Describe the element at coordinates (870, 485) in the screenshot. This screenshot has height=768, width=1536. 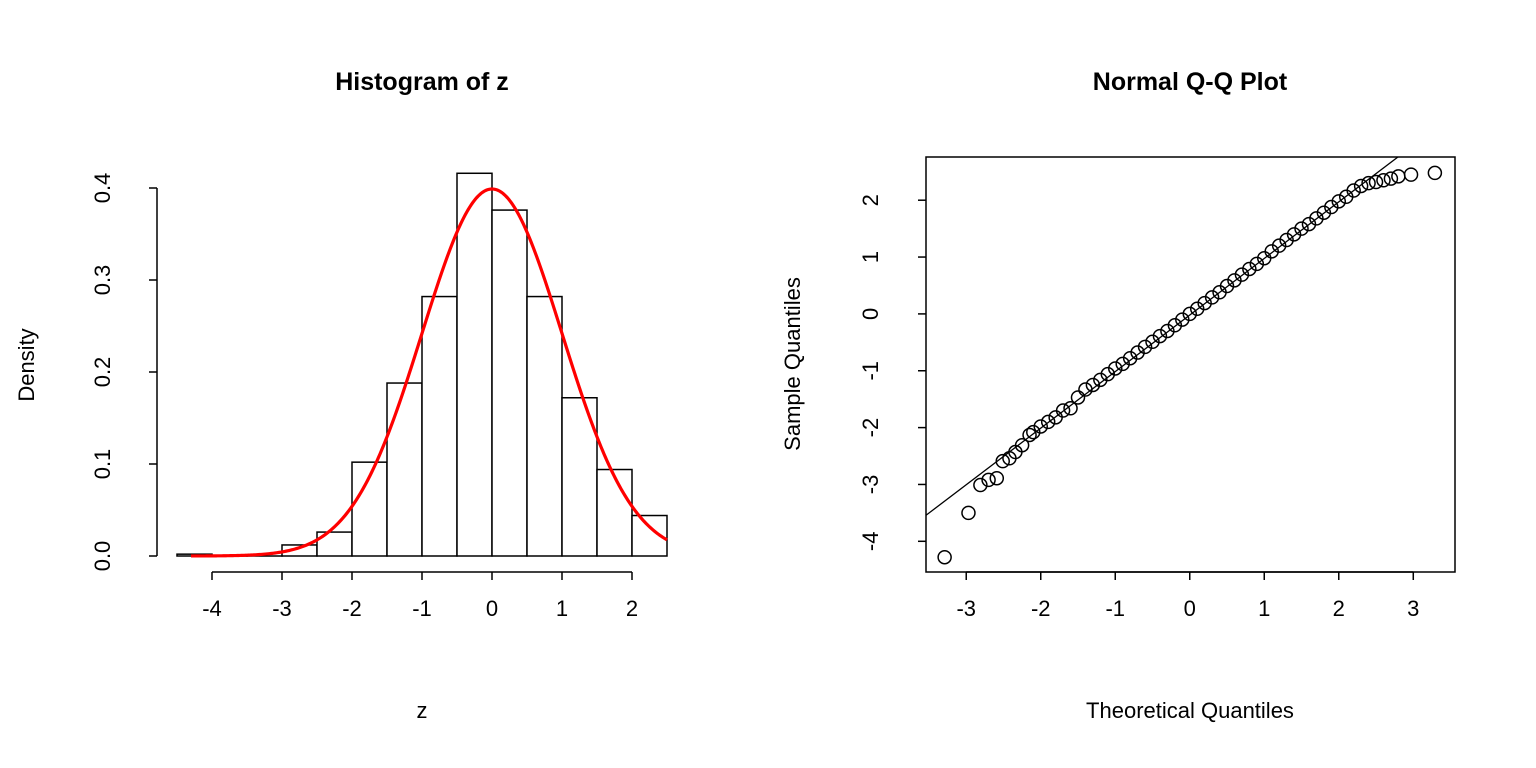
I see `y-tick-label: -3` at that location.